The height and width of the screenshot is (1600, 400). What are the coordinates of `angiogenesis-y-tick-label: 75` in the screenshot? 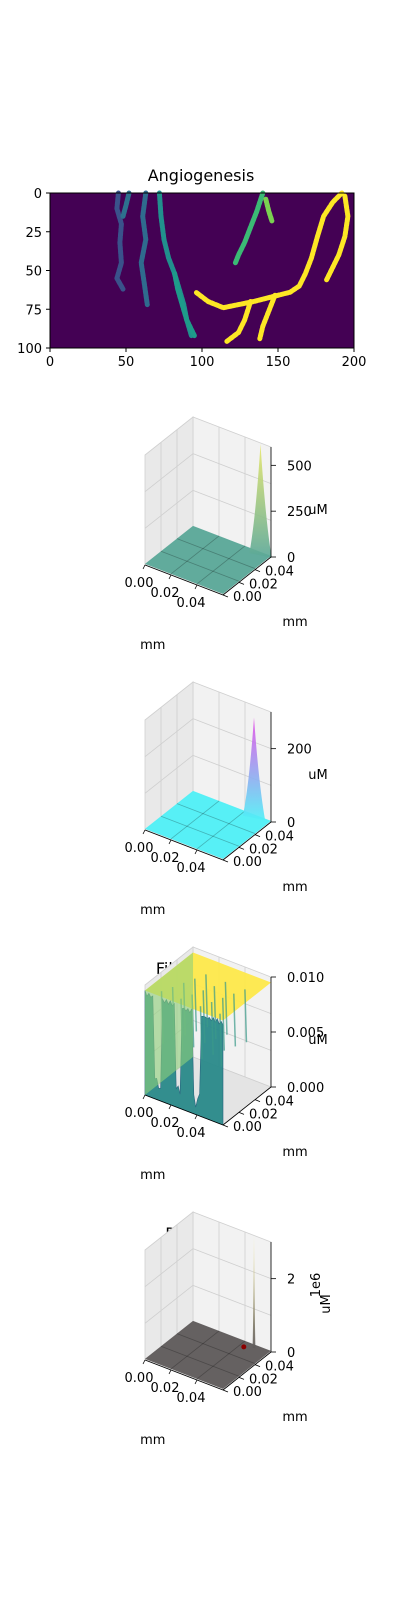 It's located at (33, 310).